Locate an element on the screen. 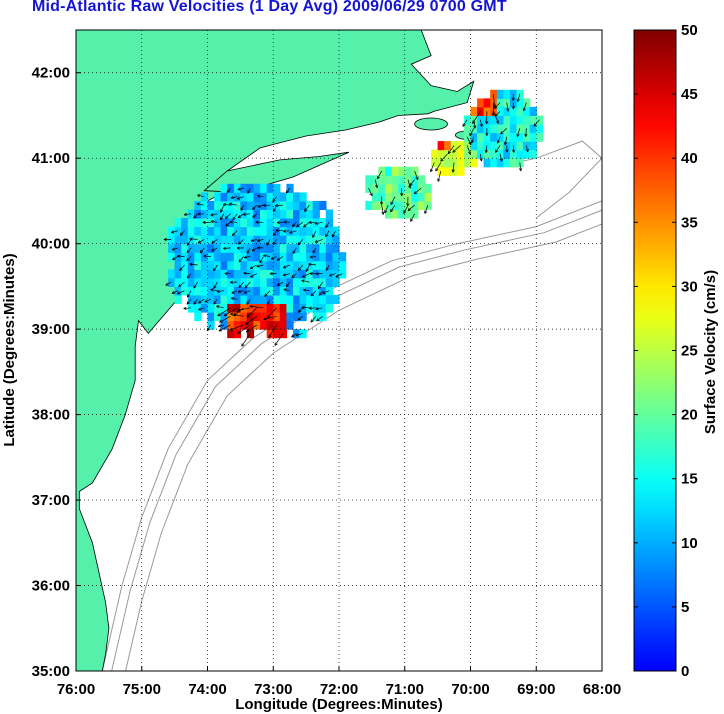  colorbar-tick-label: 20 is located at coordinates (689, 415).